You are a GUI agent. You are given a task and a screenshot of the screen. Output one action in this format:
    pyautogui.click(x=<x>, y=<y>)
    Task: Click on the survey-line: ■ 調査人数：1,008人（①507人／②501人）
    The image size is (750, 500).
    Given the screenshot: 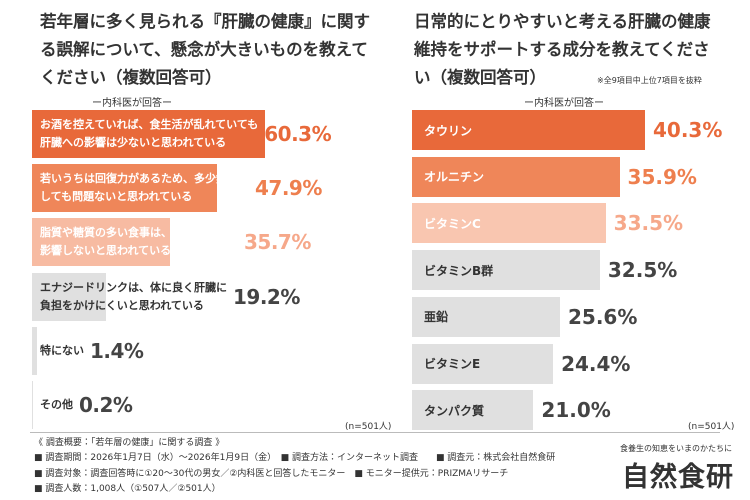 What is the action you would take?
    pyautogui.click(x=127, y=489)
    